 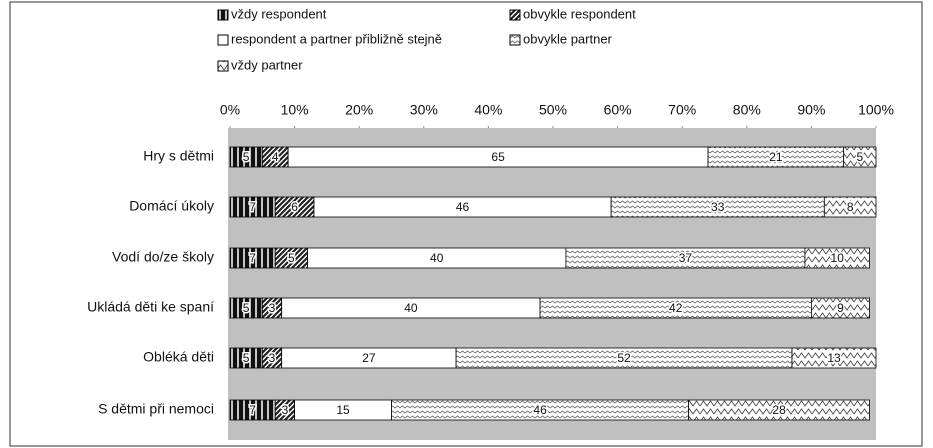 I want to click on category-label: Hry s dětmi, so click(x=178, y=156).